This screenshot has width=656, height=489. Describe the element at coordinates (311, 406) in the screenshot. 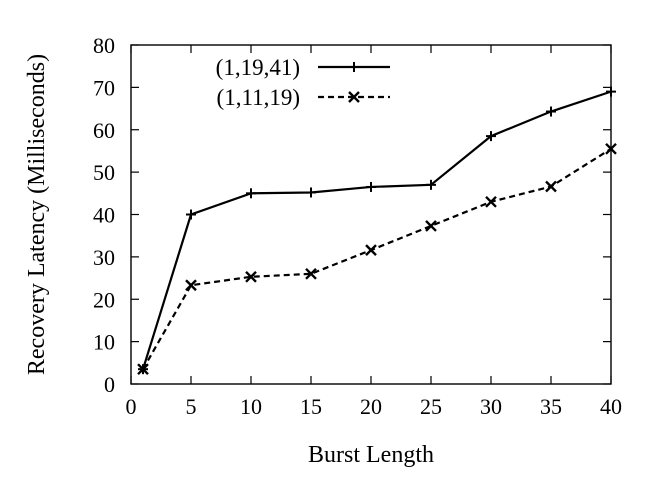

I see `x-tick-label: 15` at that location.